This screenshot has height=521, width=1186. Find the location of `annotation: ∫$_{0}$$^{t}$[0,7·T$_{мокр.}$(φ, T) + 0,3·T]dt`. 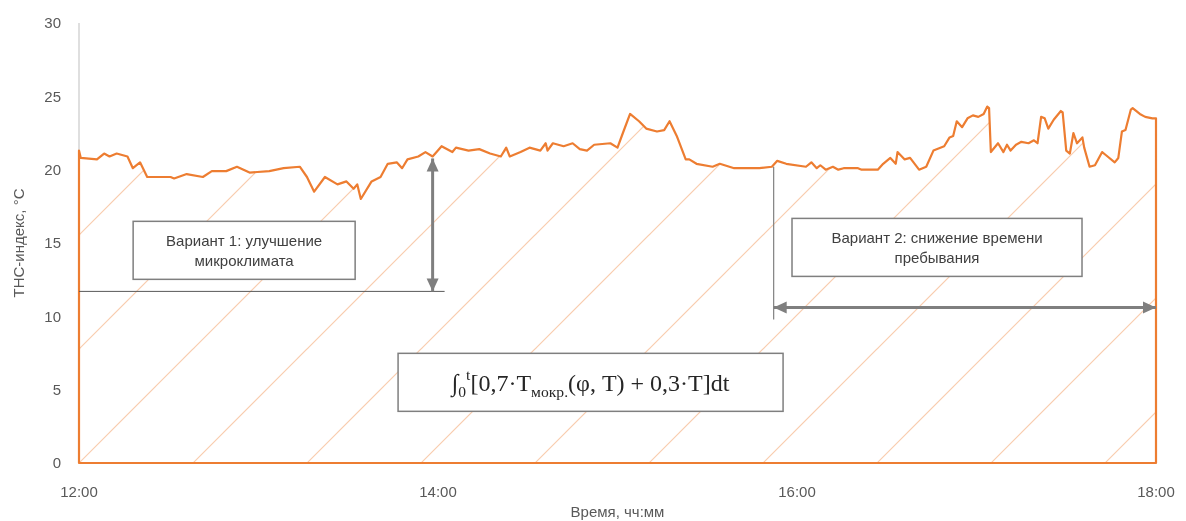

annotation: ∫$_{0}$$^{t}$[0,7·T$_{мокр.}$(φ, T) + 0,3·T]dt is located at coordinates (589, 382).